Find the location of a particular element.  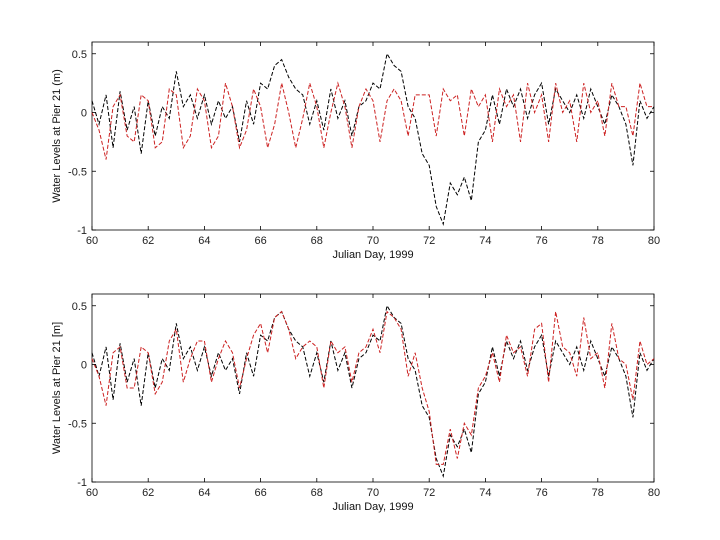

y-axis-label: Water Levels at Pier 21 [m] is located at coordinates (57, 388).